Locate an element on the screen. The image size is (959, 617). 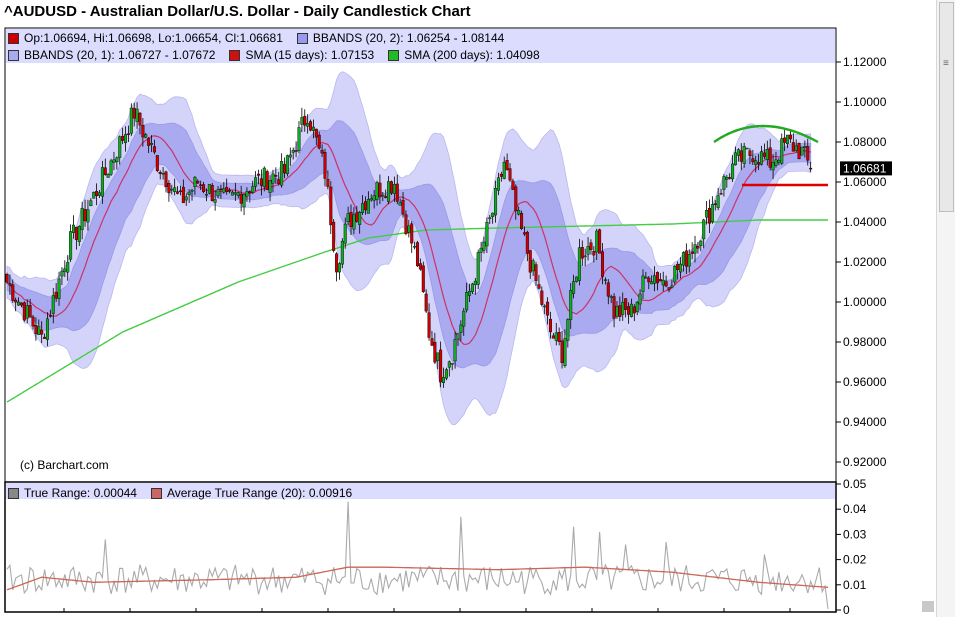
annotation-green-arc is located at coordinates (766, 134).